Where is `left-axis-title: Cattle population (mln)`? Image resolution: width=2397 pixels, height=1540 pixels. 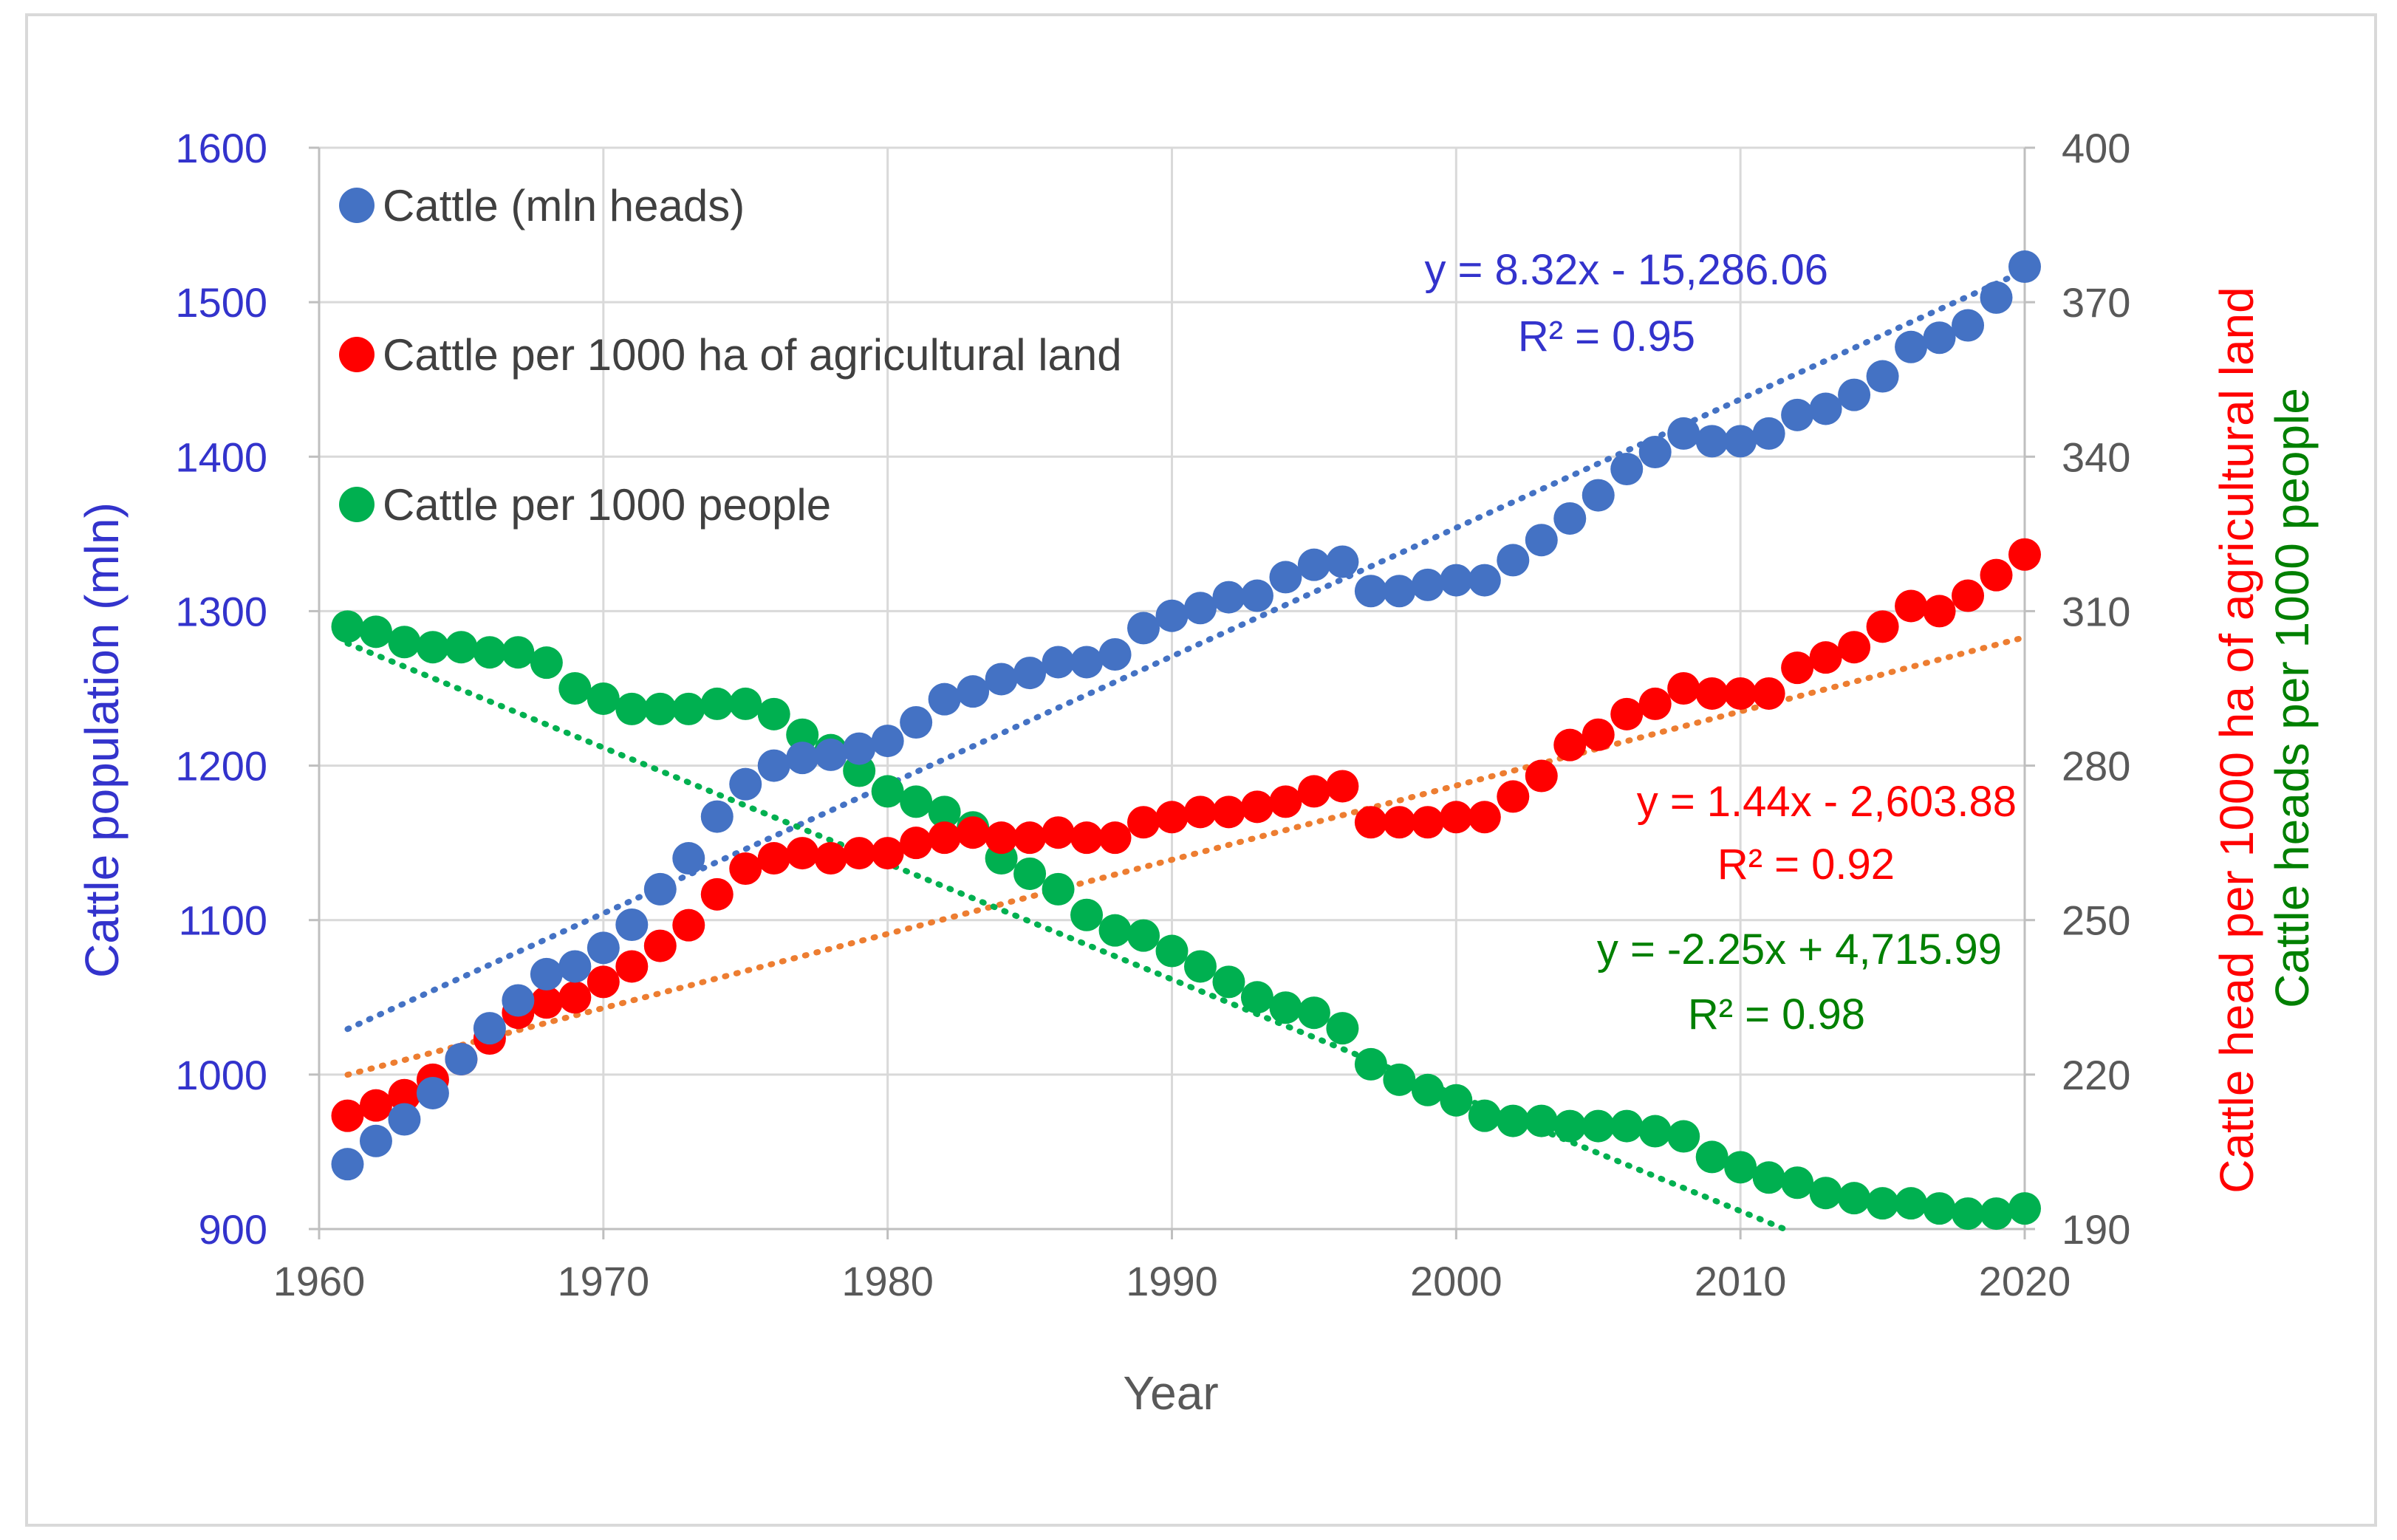
left-axis-title: Cattle population (mln) is located at coordinates (102, 740).